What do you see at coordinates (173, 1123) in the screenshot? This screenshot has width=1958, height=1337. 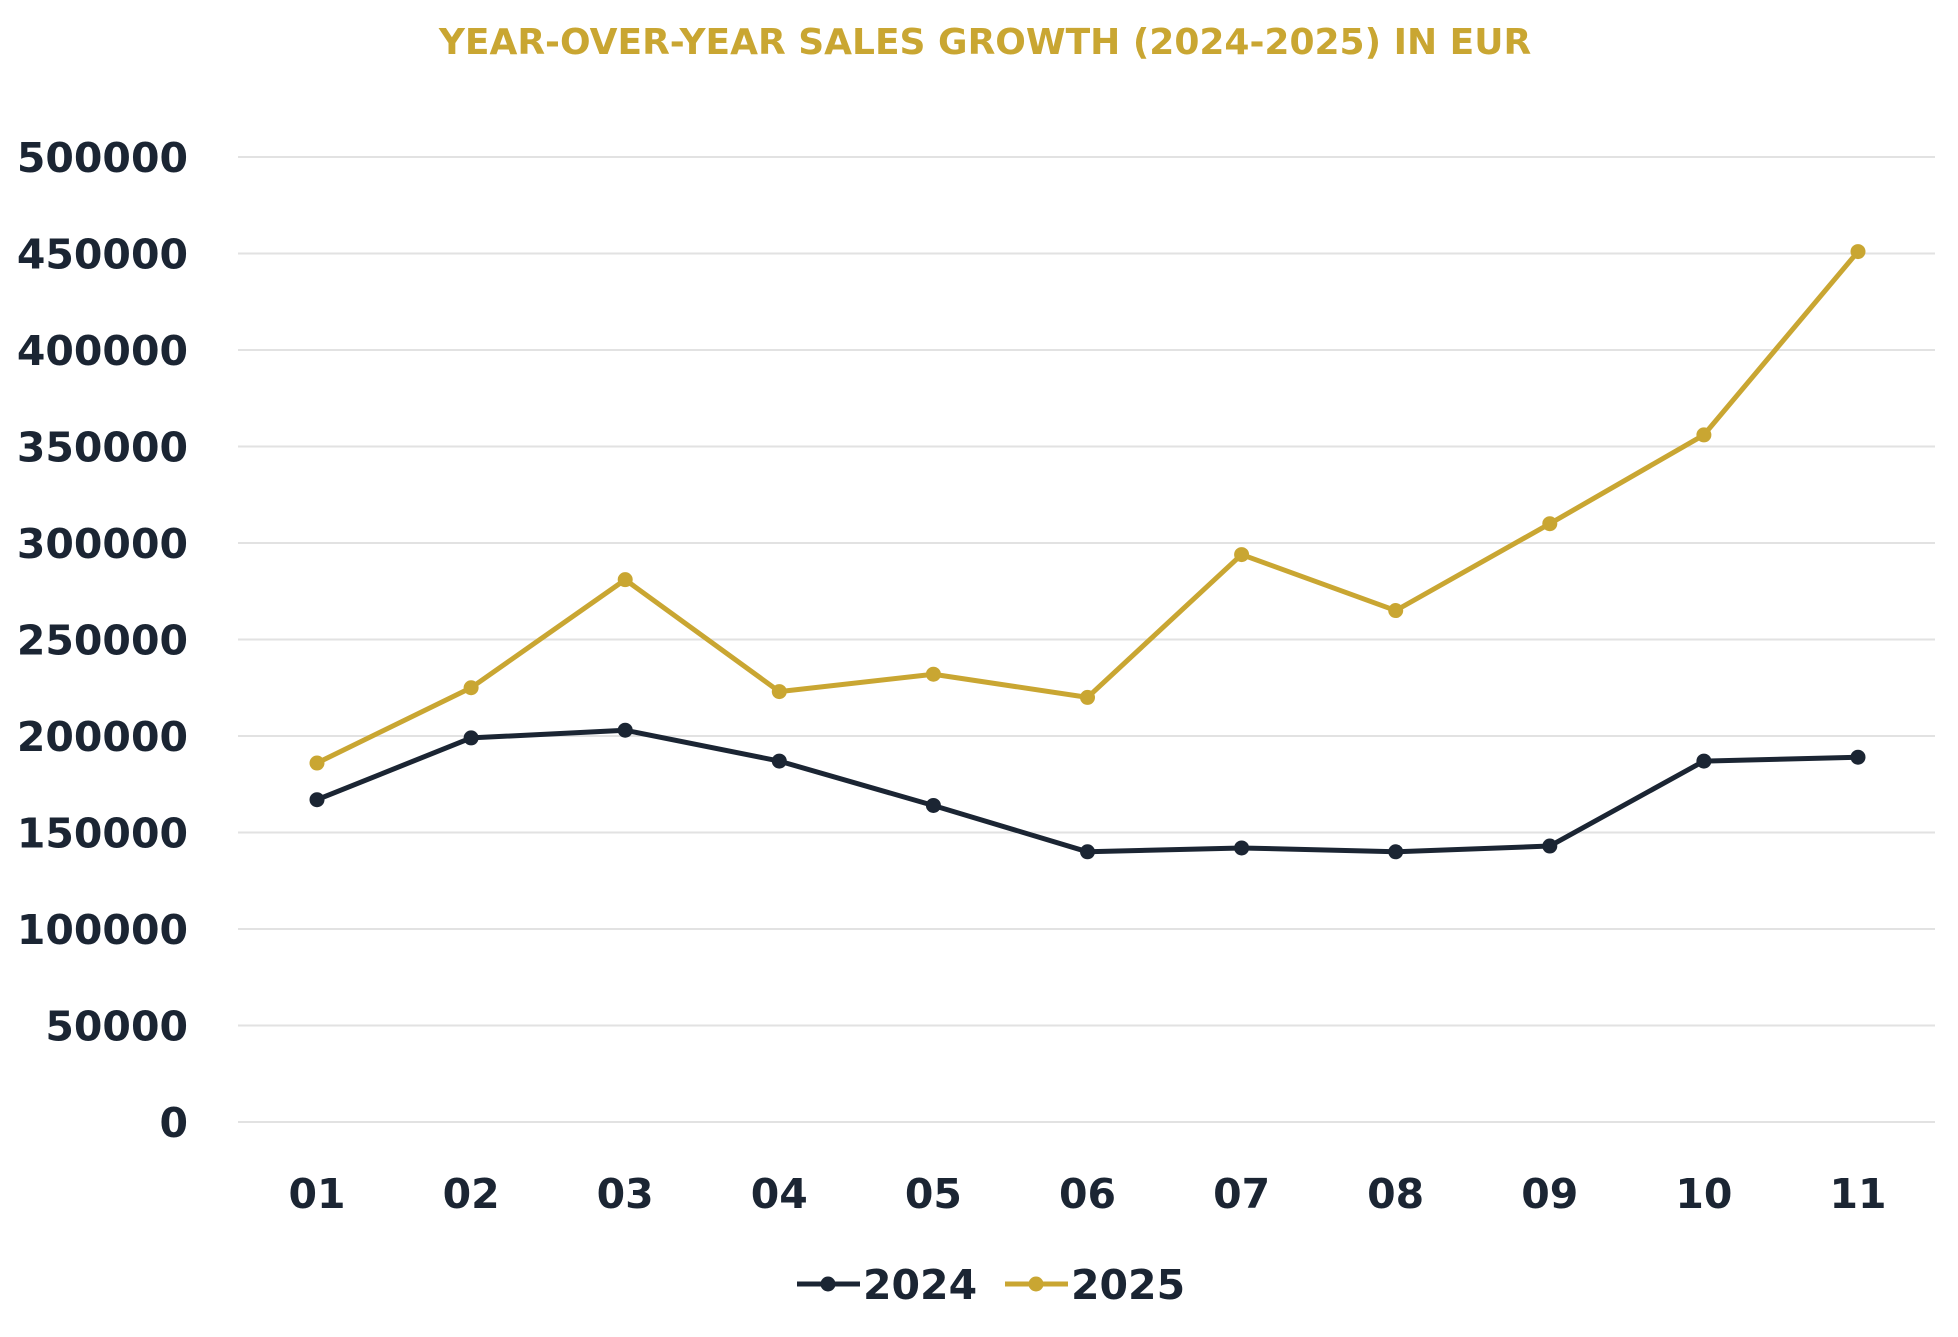 I see `y-tick-label: 0` at bounding box center [173, 1123].